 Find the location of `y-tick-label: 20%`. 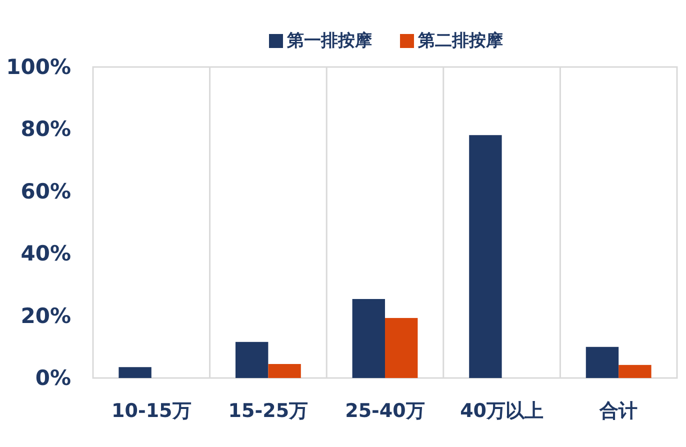

y-tick-label: 20% is located at coordinates (45, 316).